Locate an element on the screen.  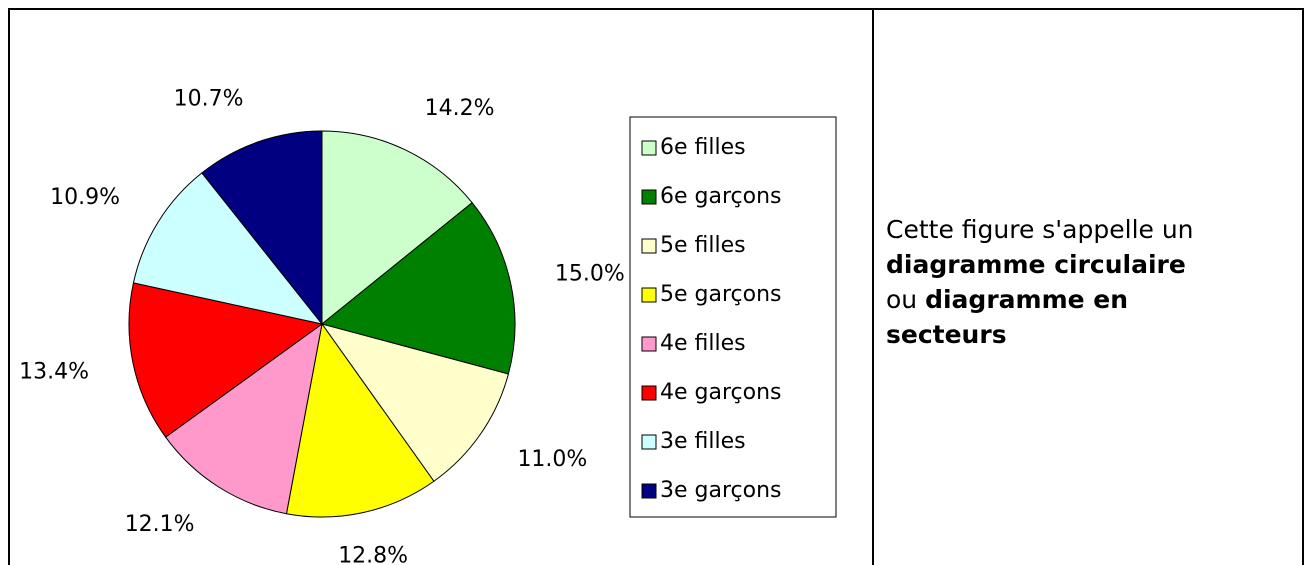
data-label: 10.9% is located at coordinates (85, 197).